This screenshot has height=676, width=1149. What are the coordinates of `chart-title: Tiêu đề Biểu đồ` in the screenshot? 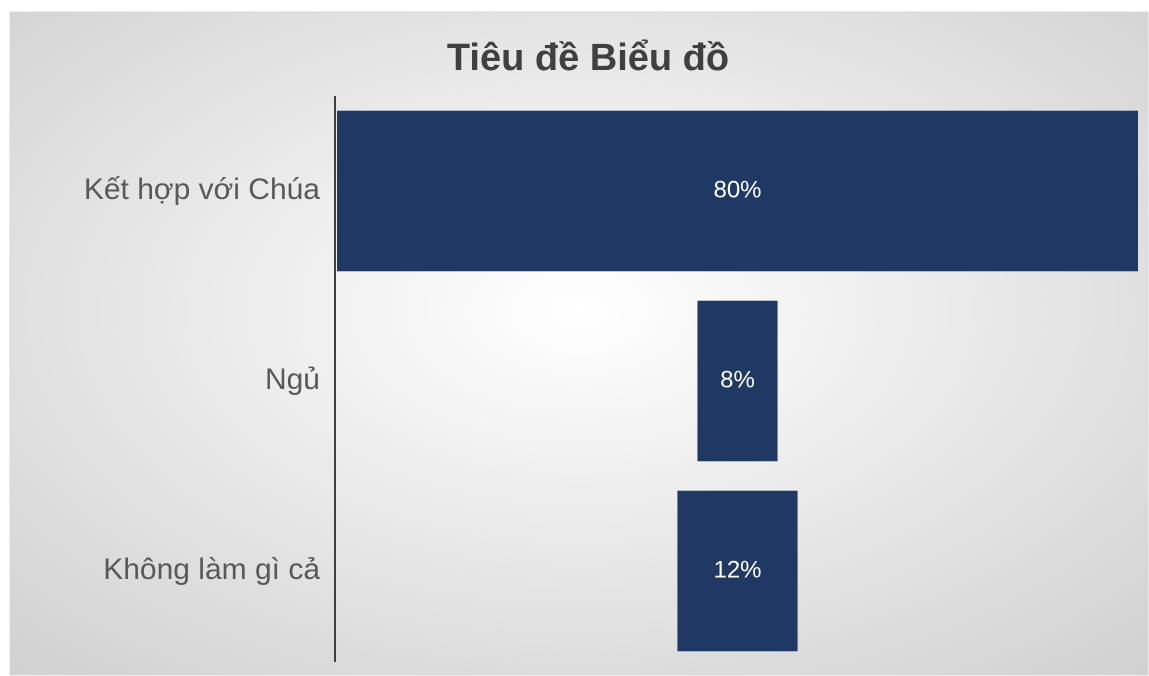 It's located at (588, 58).